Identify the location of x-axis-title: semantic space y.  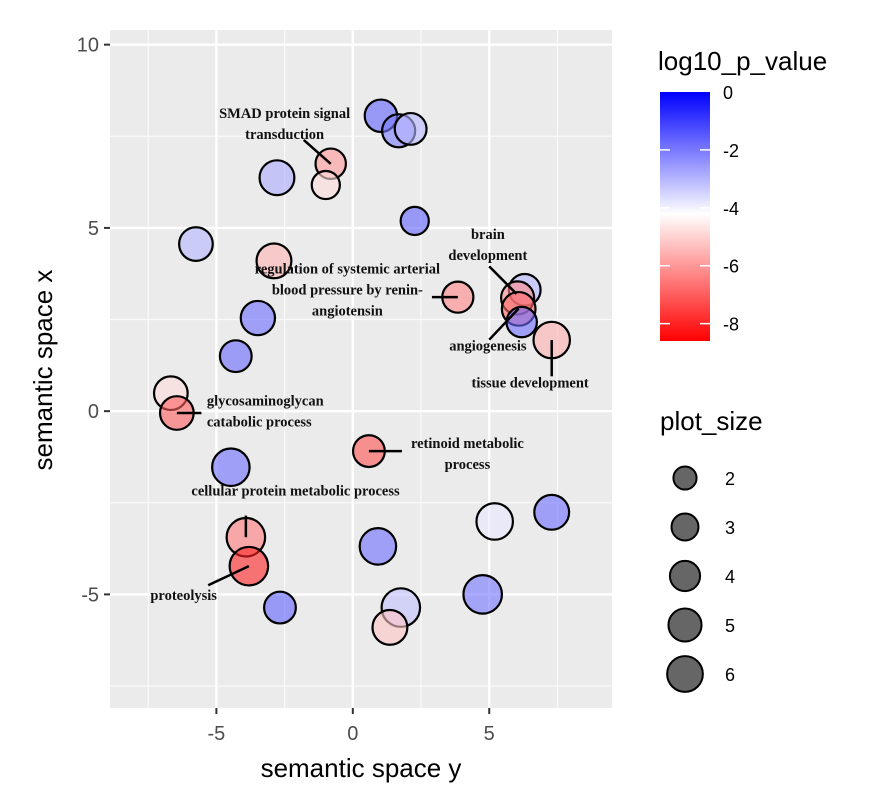
(361, 768).